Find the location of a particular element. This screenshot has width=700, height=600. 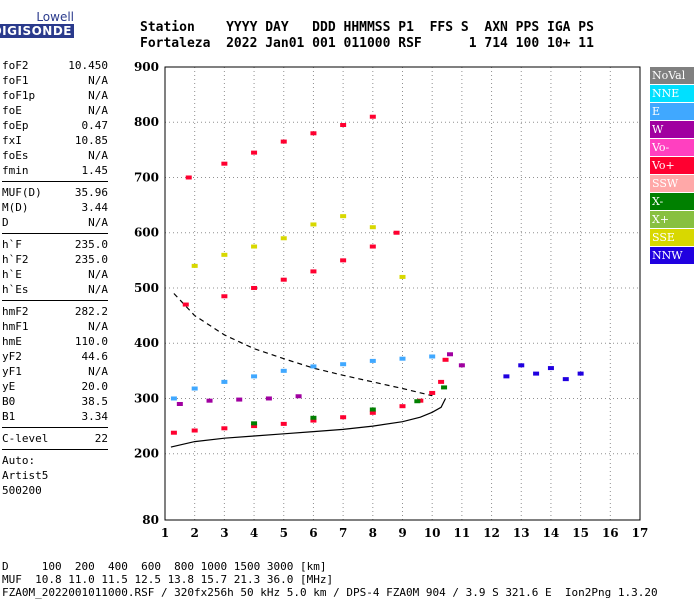

param-row: C-level 22 is located at coordinates (55, 438).